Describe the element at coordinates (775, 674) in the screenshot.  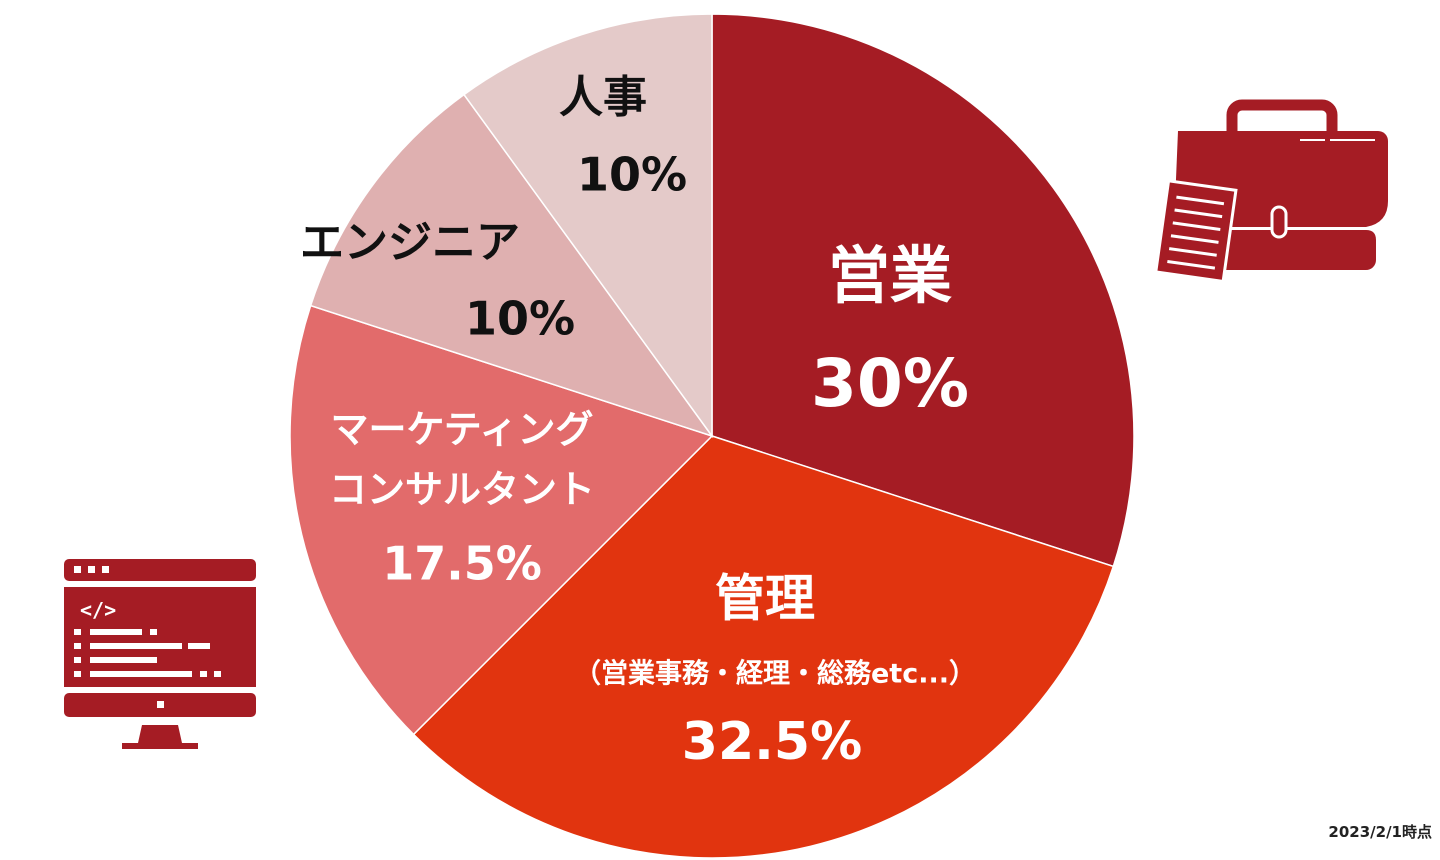
I see `slice-sublabel: （営業事務・経理・総務etc...）` at that location.